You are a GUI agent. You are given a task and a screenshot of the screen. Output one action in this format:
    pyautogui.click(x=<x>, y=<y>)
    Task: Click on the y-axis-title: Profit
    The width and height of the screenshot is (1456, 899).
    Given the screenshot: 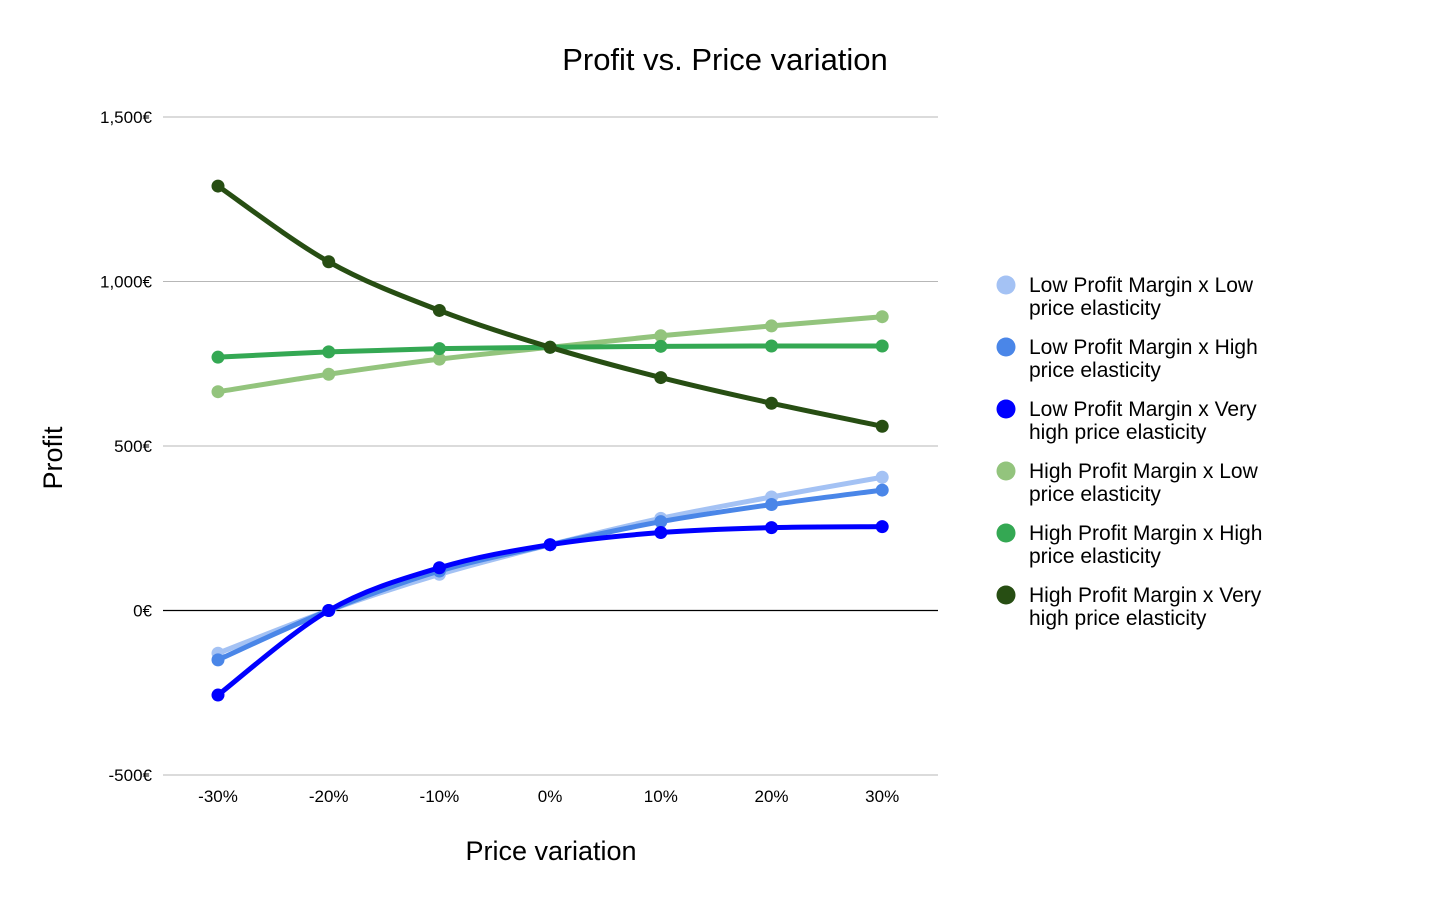 What is the action you would take?
    pyautogui.click(x=53, y=458)
    